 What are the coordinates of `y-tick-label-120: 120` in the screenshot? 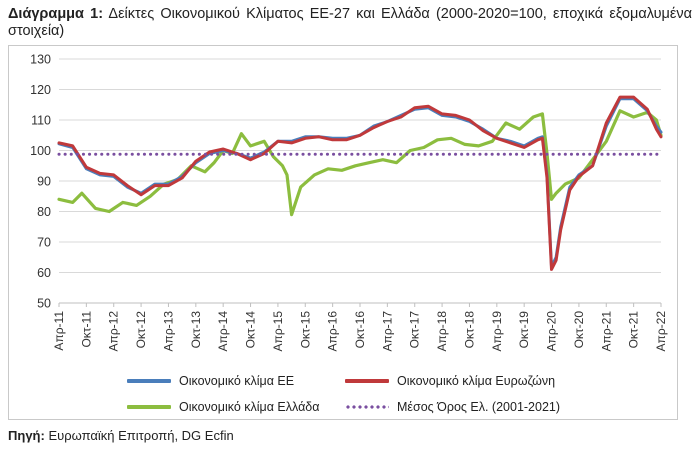 It's located at (40, 90).